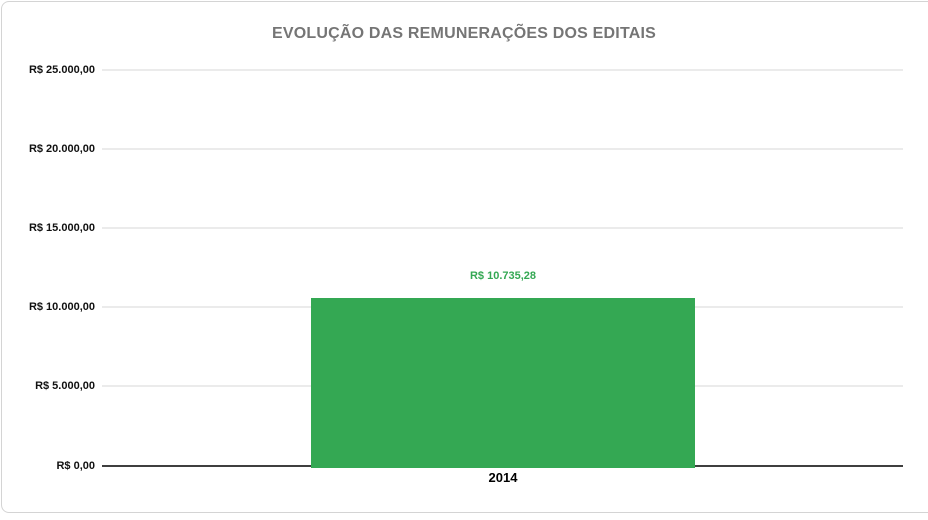  I want to click on y-axis-tick-5000: R$ 5.000,00, so click(65, 386).